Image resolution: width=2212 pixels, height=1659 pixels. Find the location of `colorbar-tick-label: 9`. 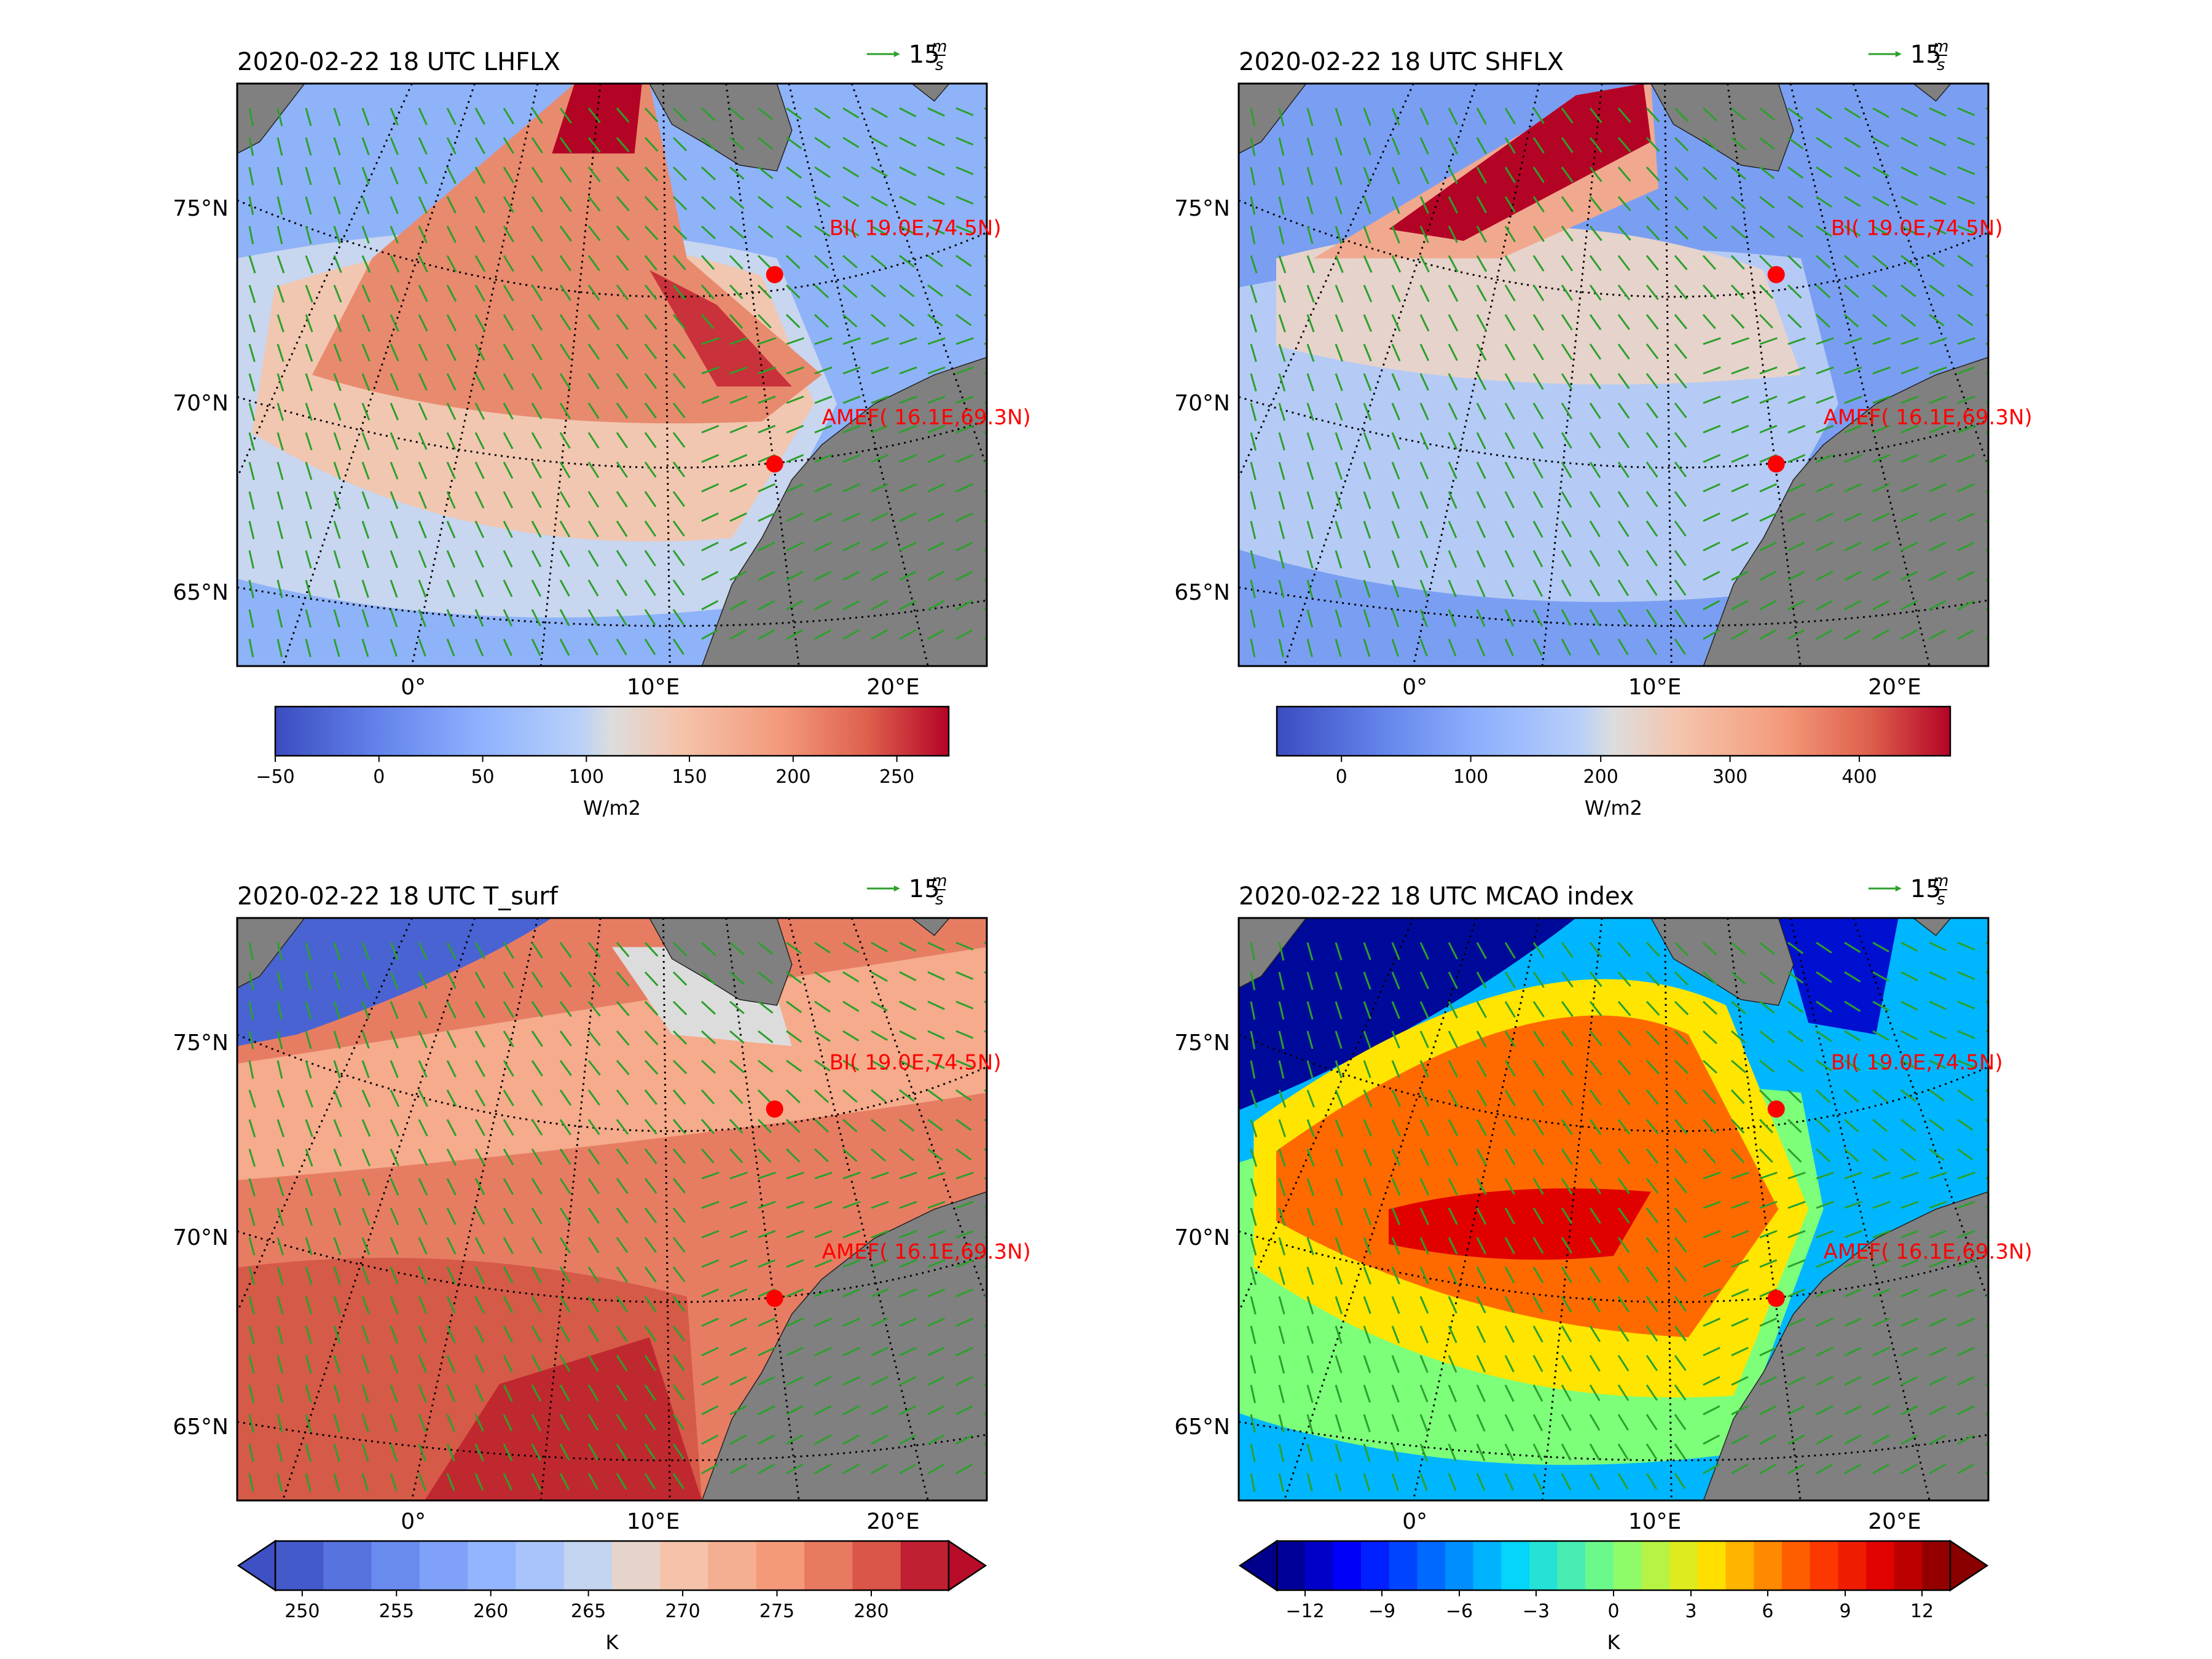

colorbar-tick-label: 9 is located at coordinates (1845, 1611).